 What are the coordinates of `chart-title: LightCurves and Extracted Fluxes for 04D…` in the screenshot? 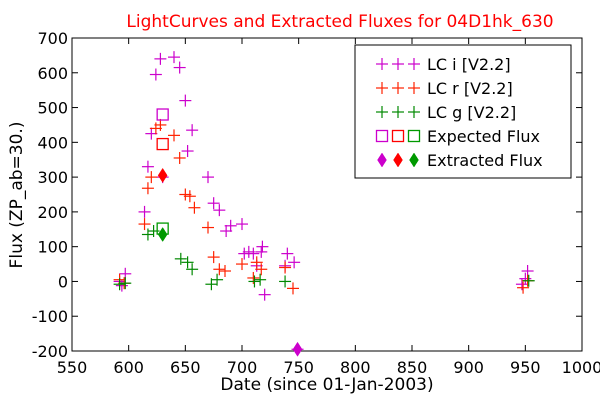 It's located at (339, 22).